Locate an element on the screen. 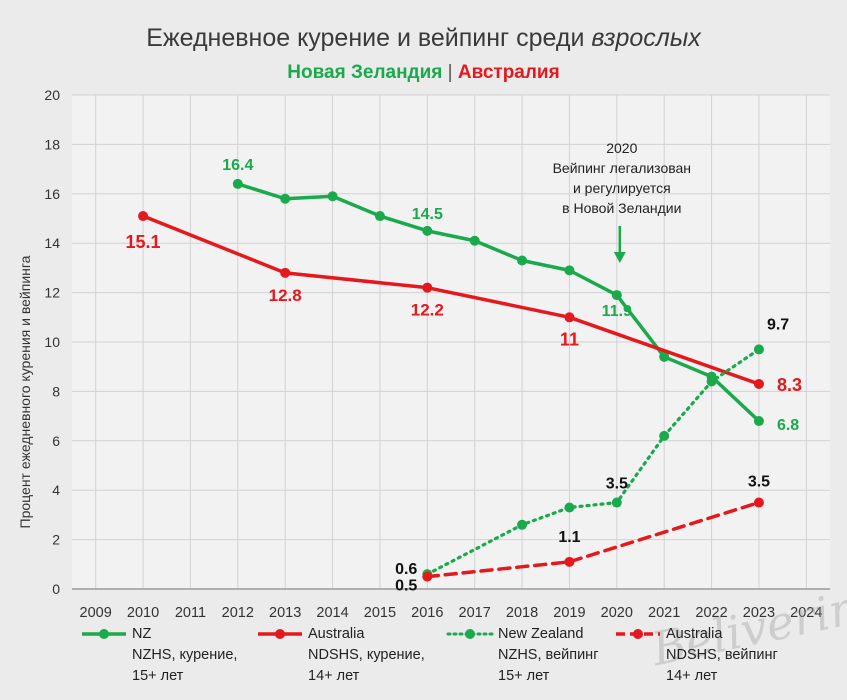 This screenshot has width=847, height=700. y-tick-label: 4 is located at coordinates (56, 490).